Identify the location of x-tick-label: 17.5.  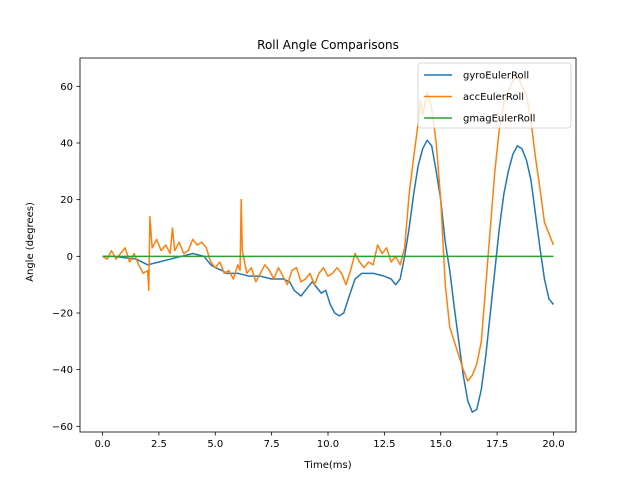
(497, 444).